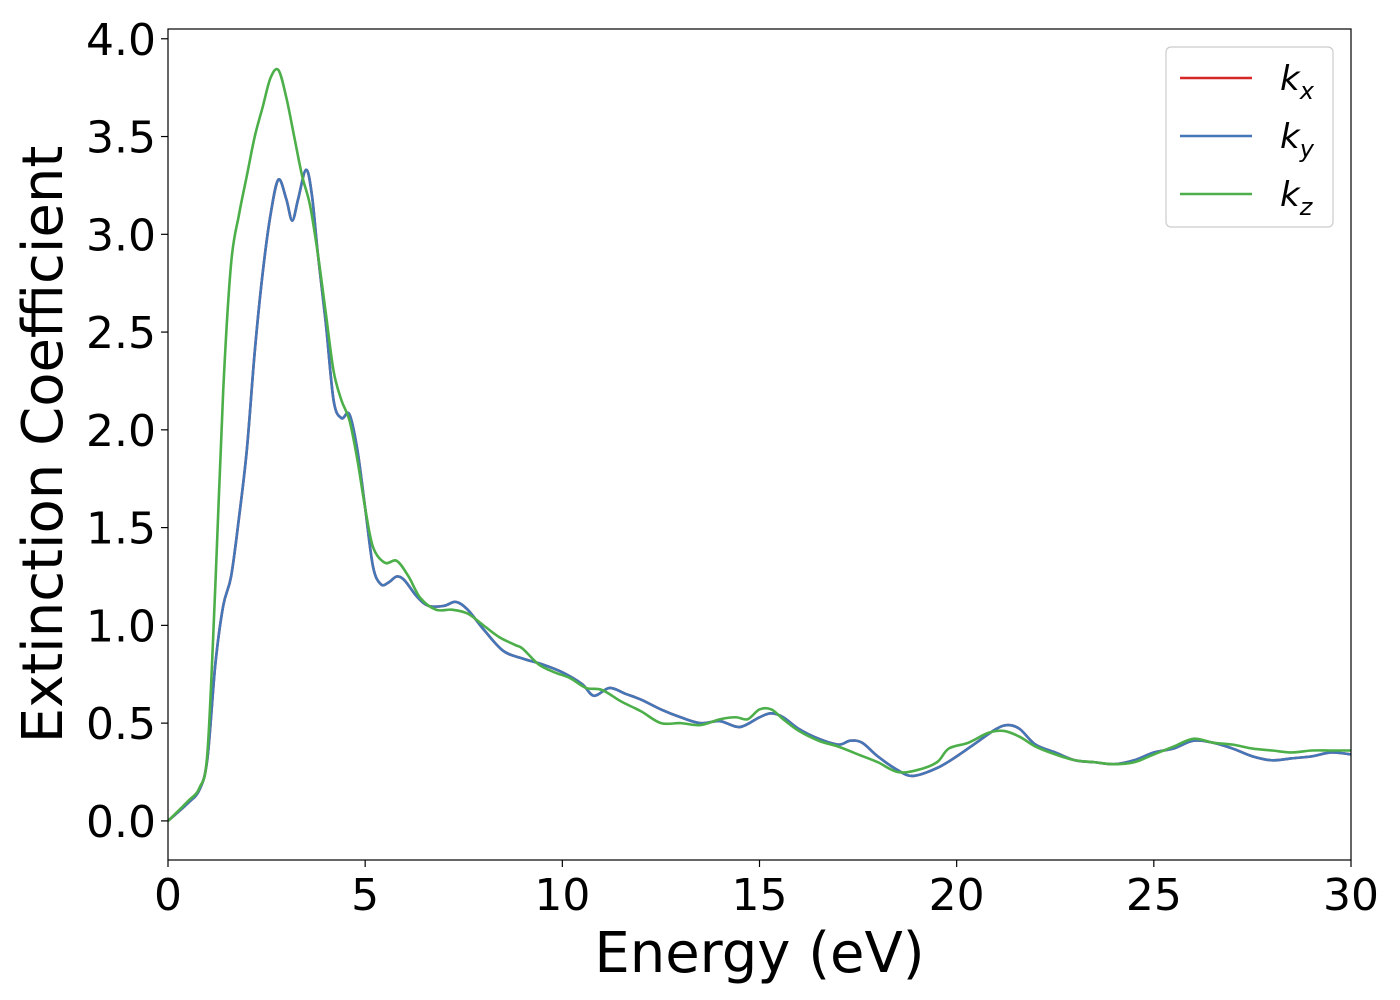 This screenshot has height=1000, width=1400. What do you see at coordinates (121, 333) in the screenshot?
I see `y-tick-label: 2.5` at bounding box center [121, 333].